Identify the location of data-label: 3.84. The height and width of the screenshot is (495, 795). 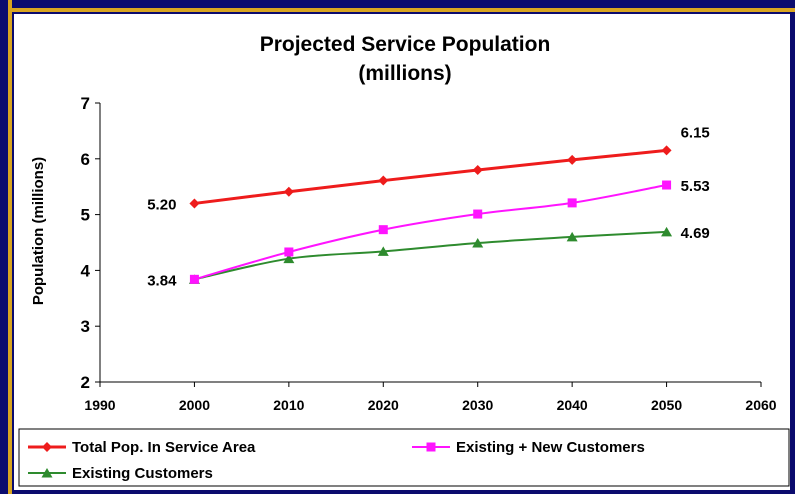
(162, 280).